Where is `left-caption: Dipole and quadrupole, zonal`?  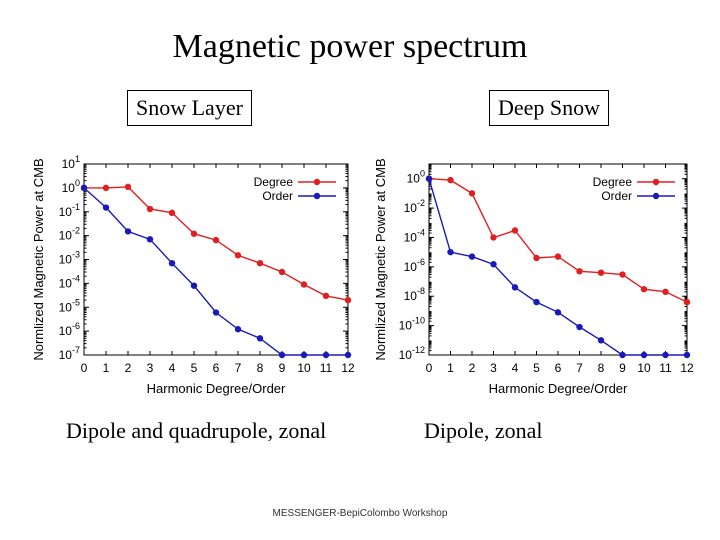 left-caption: Dipole and quadrupole, zonal is located at coordinates (196, 430).